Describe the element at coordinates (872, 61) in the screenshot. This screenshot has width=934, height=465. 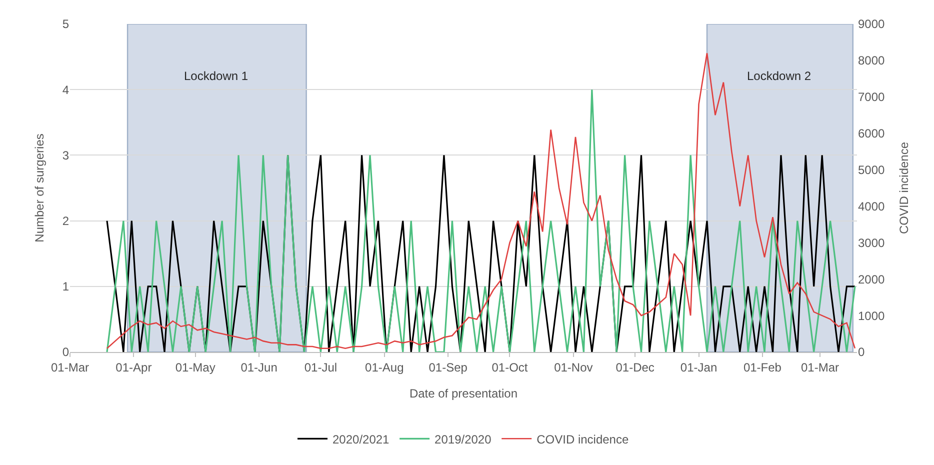
I see `y2-tick-label: 8000` at that location.